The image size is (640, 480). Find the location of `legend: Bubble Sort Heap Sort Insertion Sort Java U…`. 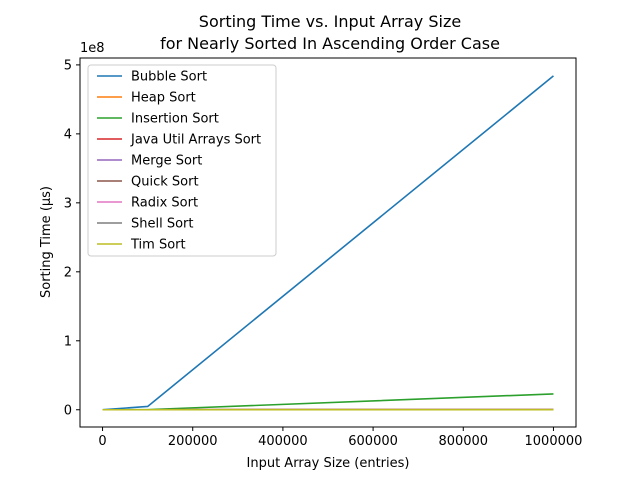

legend: Bubble Sort Heap Sort Insertion Sort Java U… is located at coordinates (182, 160).